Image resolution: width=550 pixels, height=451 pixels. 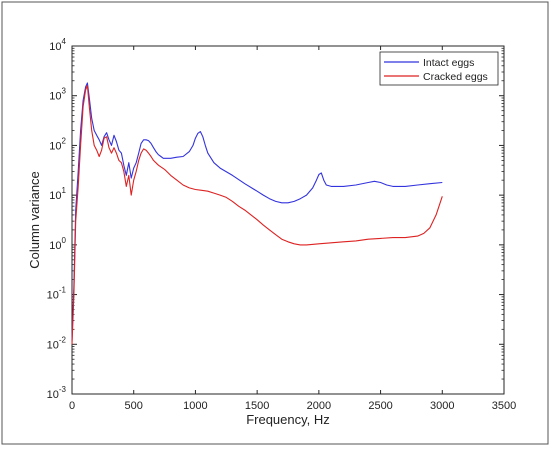 I want to click on y-tick-label: 10², so click(x=57, y=144).